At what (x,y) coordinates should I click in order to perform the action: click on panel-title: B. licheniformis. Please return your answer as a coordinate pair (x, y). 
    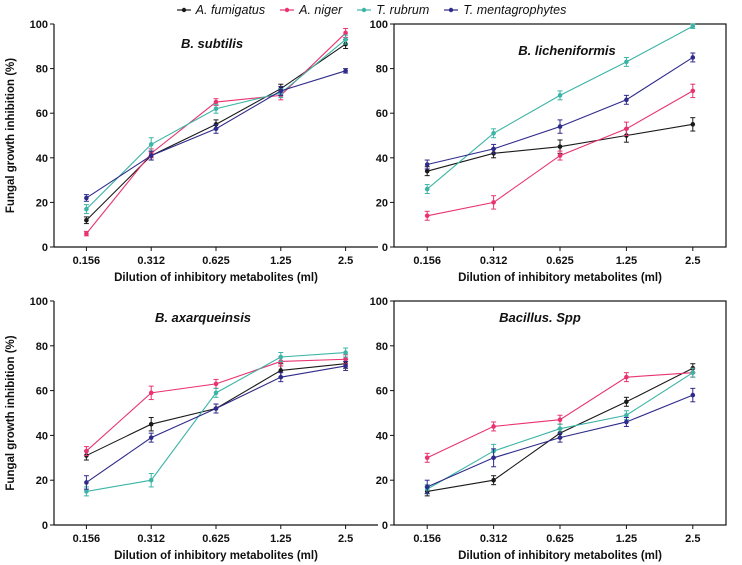
    Looking at the image, I should click on (567, 50).